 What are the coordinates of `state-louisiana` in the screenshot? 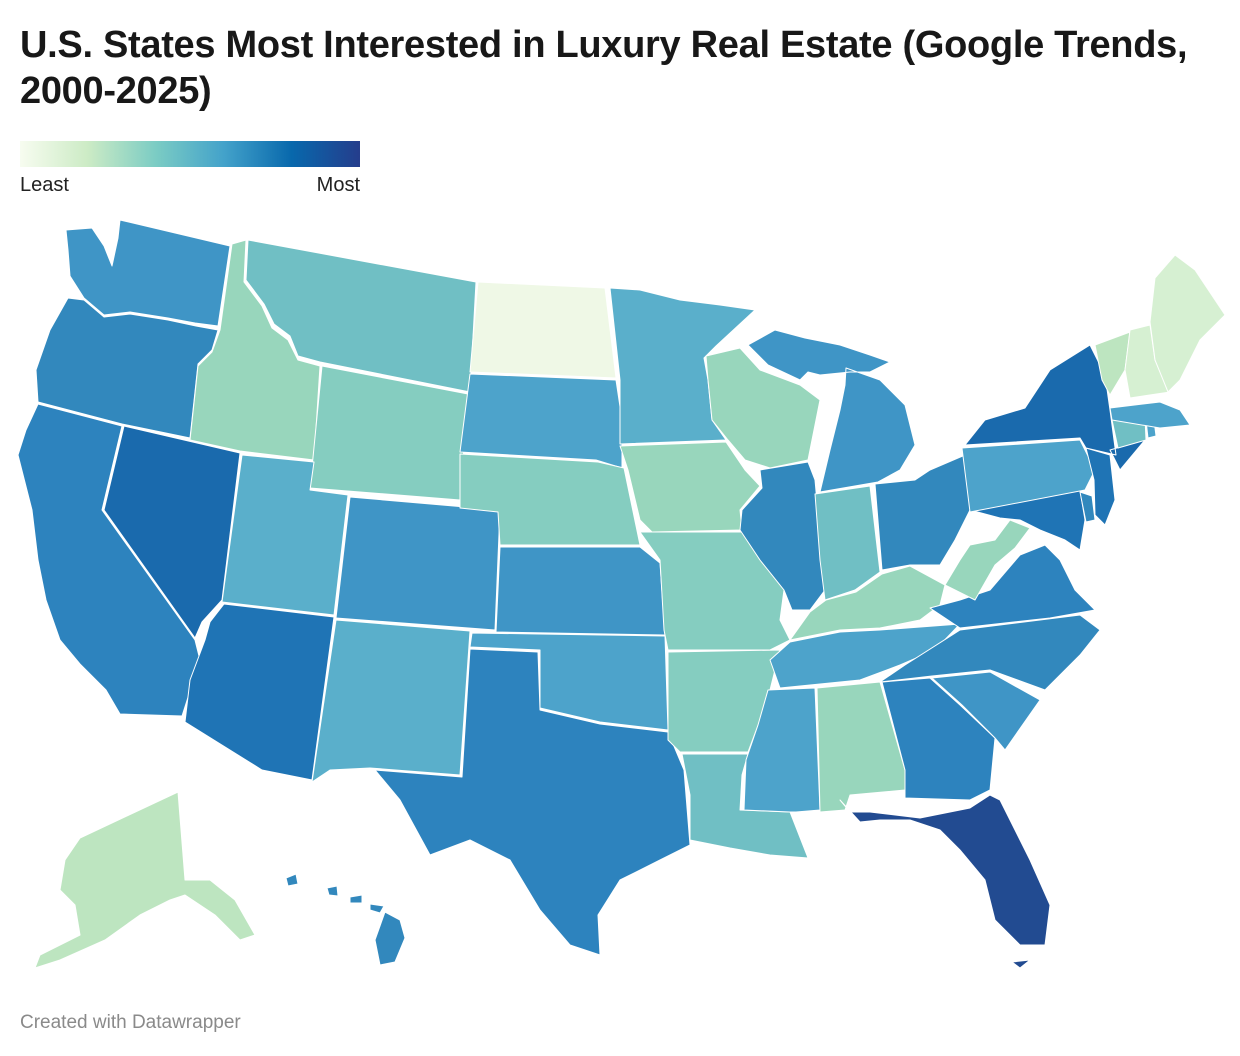 It's located at (745, 806).